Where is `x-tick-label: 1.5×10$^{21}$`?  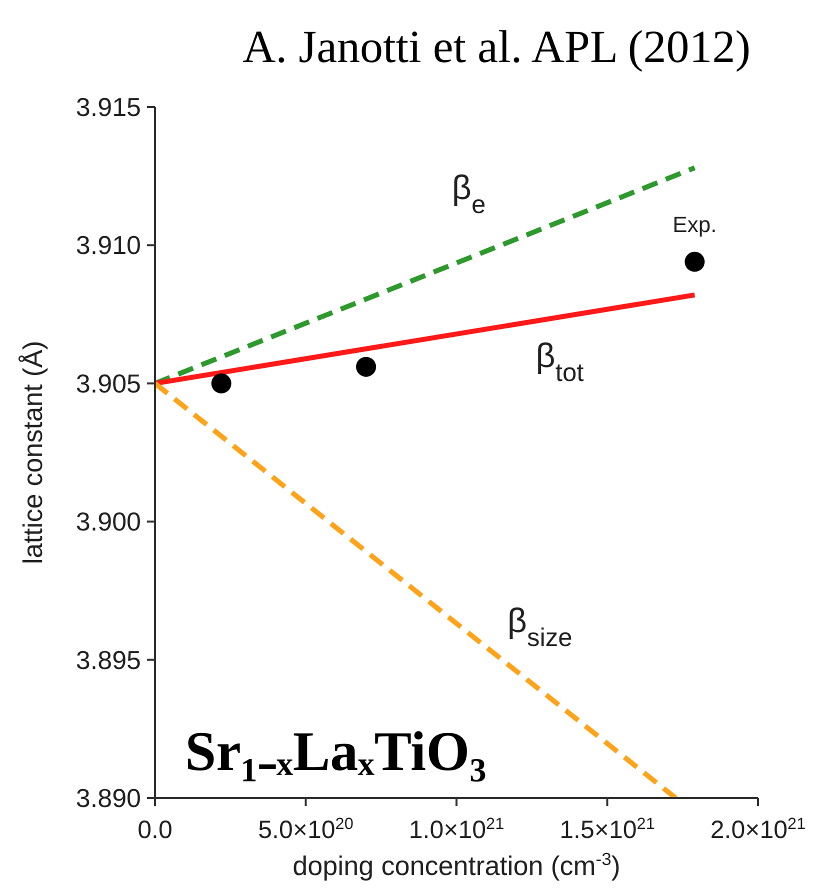
x-tick-label: 1.5×10$^{21}$ is located at coordinates (607, 829).